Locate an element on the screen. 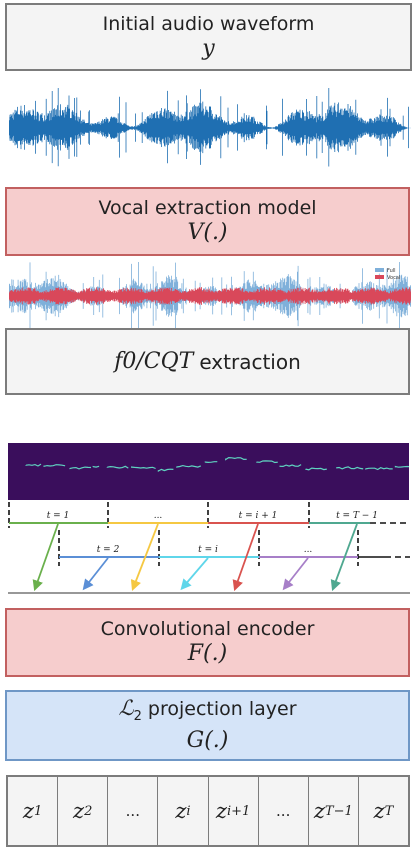 The height and width of the screenshot is (865, 415). window-label-ti: t = i is located at coordinates (208, 550).